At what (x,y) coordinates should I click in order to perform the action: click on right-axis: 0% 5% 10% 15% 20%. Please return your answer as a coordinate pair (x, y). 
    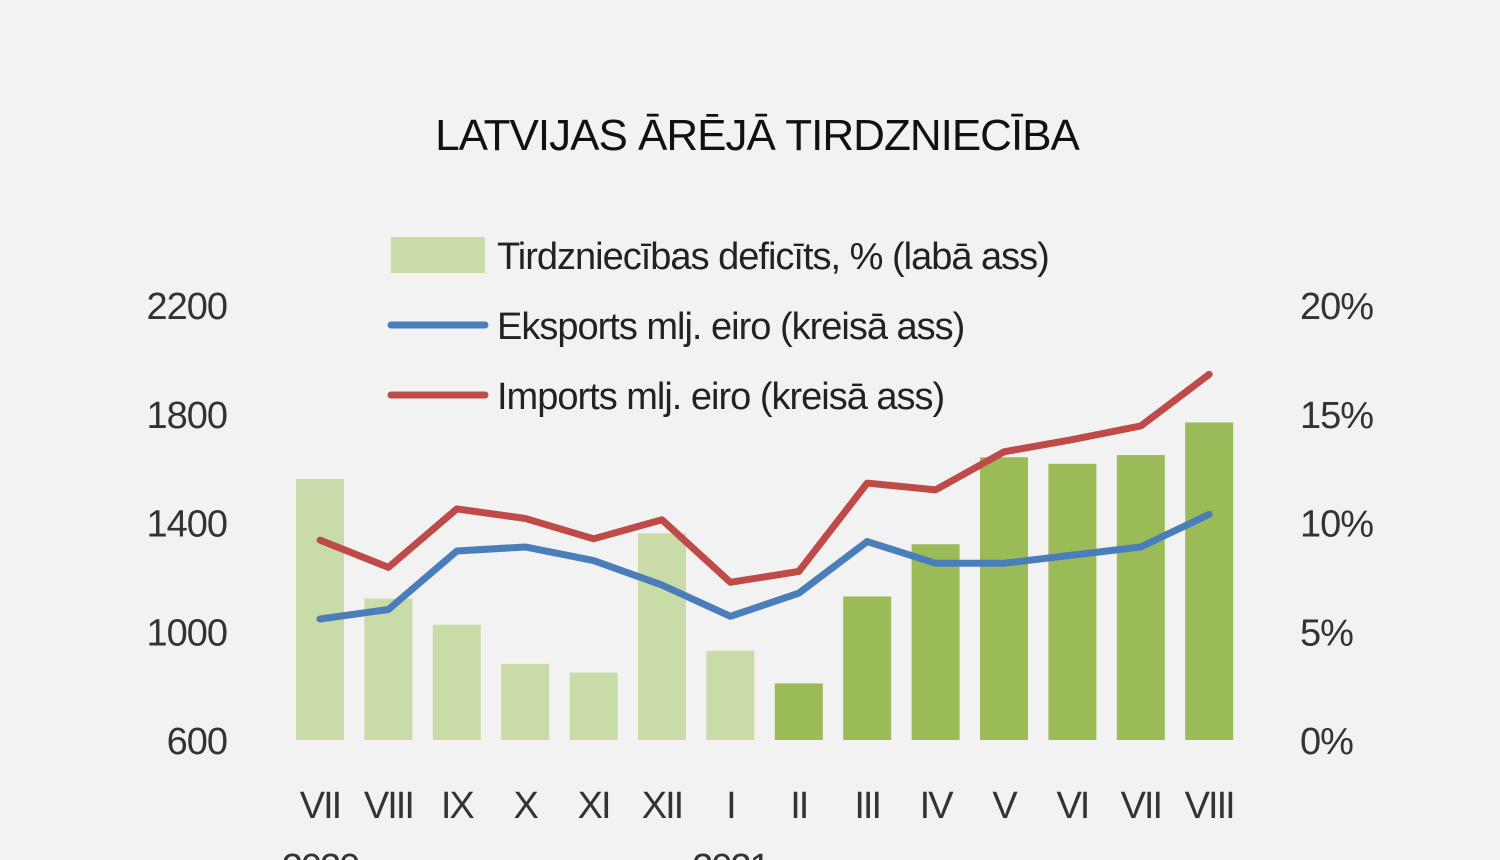
    Looking at the image, I should click on (1337, 524).